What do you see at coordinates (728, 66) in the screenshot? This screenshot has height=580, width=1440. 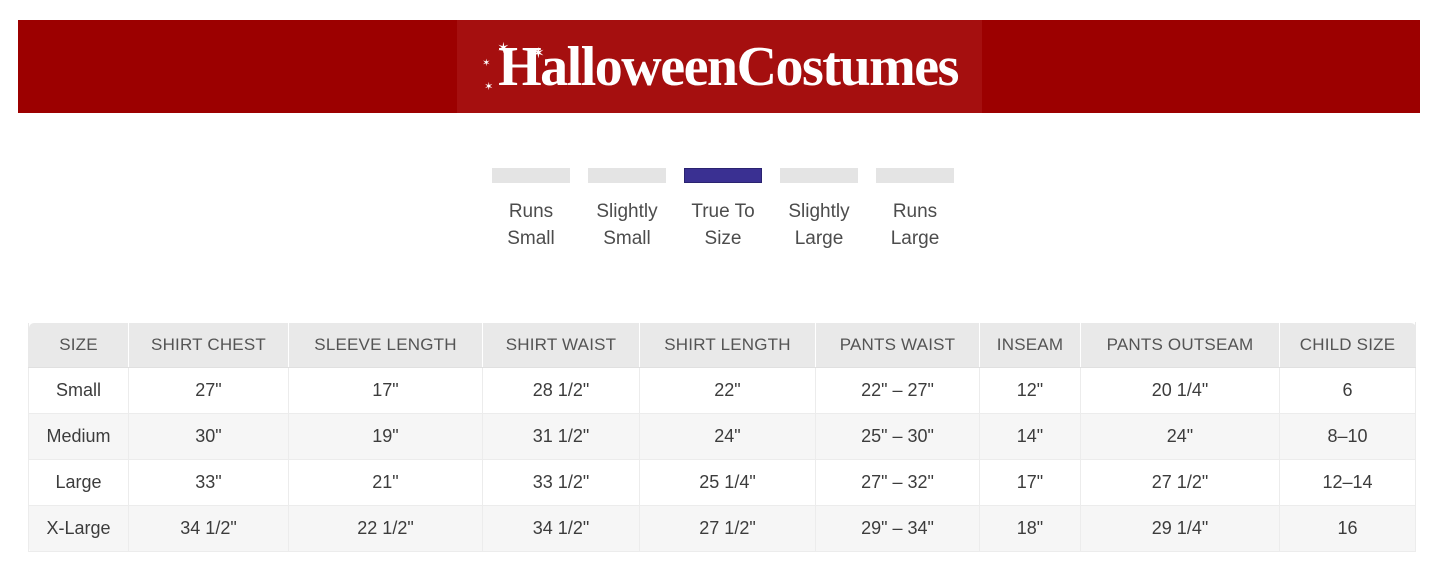 I see `brand-logo-text: HalloweenCostumes` at bounding box center [728, 66].